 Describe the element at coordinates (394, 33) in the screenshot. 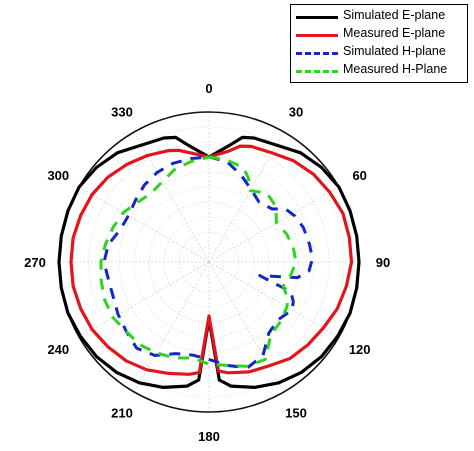

I see `legend-label: Measured E-plane` at that location.